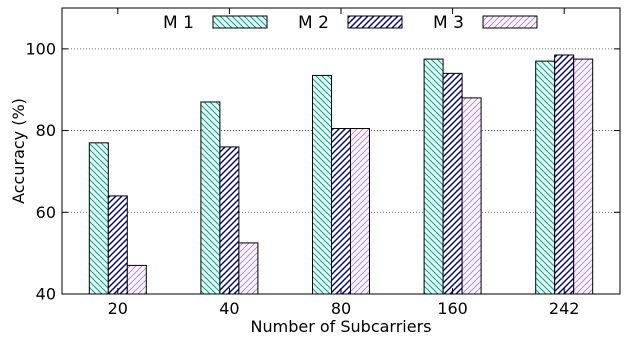 This screenshot has width=629, height=339. Describe the element at coordinates (46, 130) in the screenshot. I see `y-tick-label: 80` at that location.